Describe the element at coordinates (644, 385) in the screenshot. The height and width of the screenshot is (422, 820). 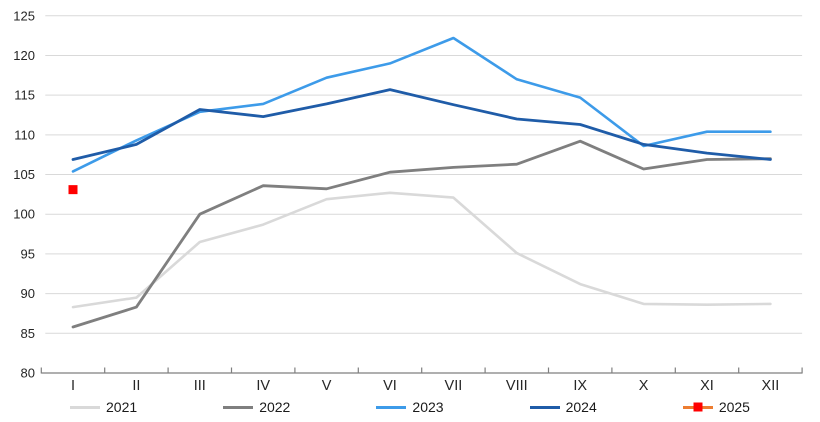
I see `x-tick-label-X: X` at that location.